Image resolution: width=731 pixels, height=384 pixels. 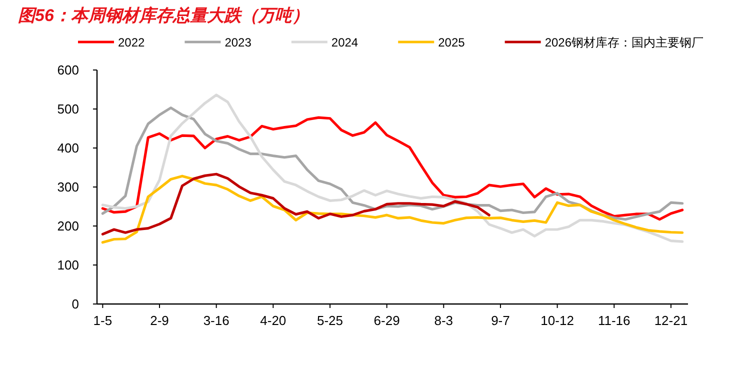 I want to click on y-tick-label: 200, so click(x=68, y=226).